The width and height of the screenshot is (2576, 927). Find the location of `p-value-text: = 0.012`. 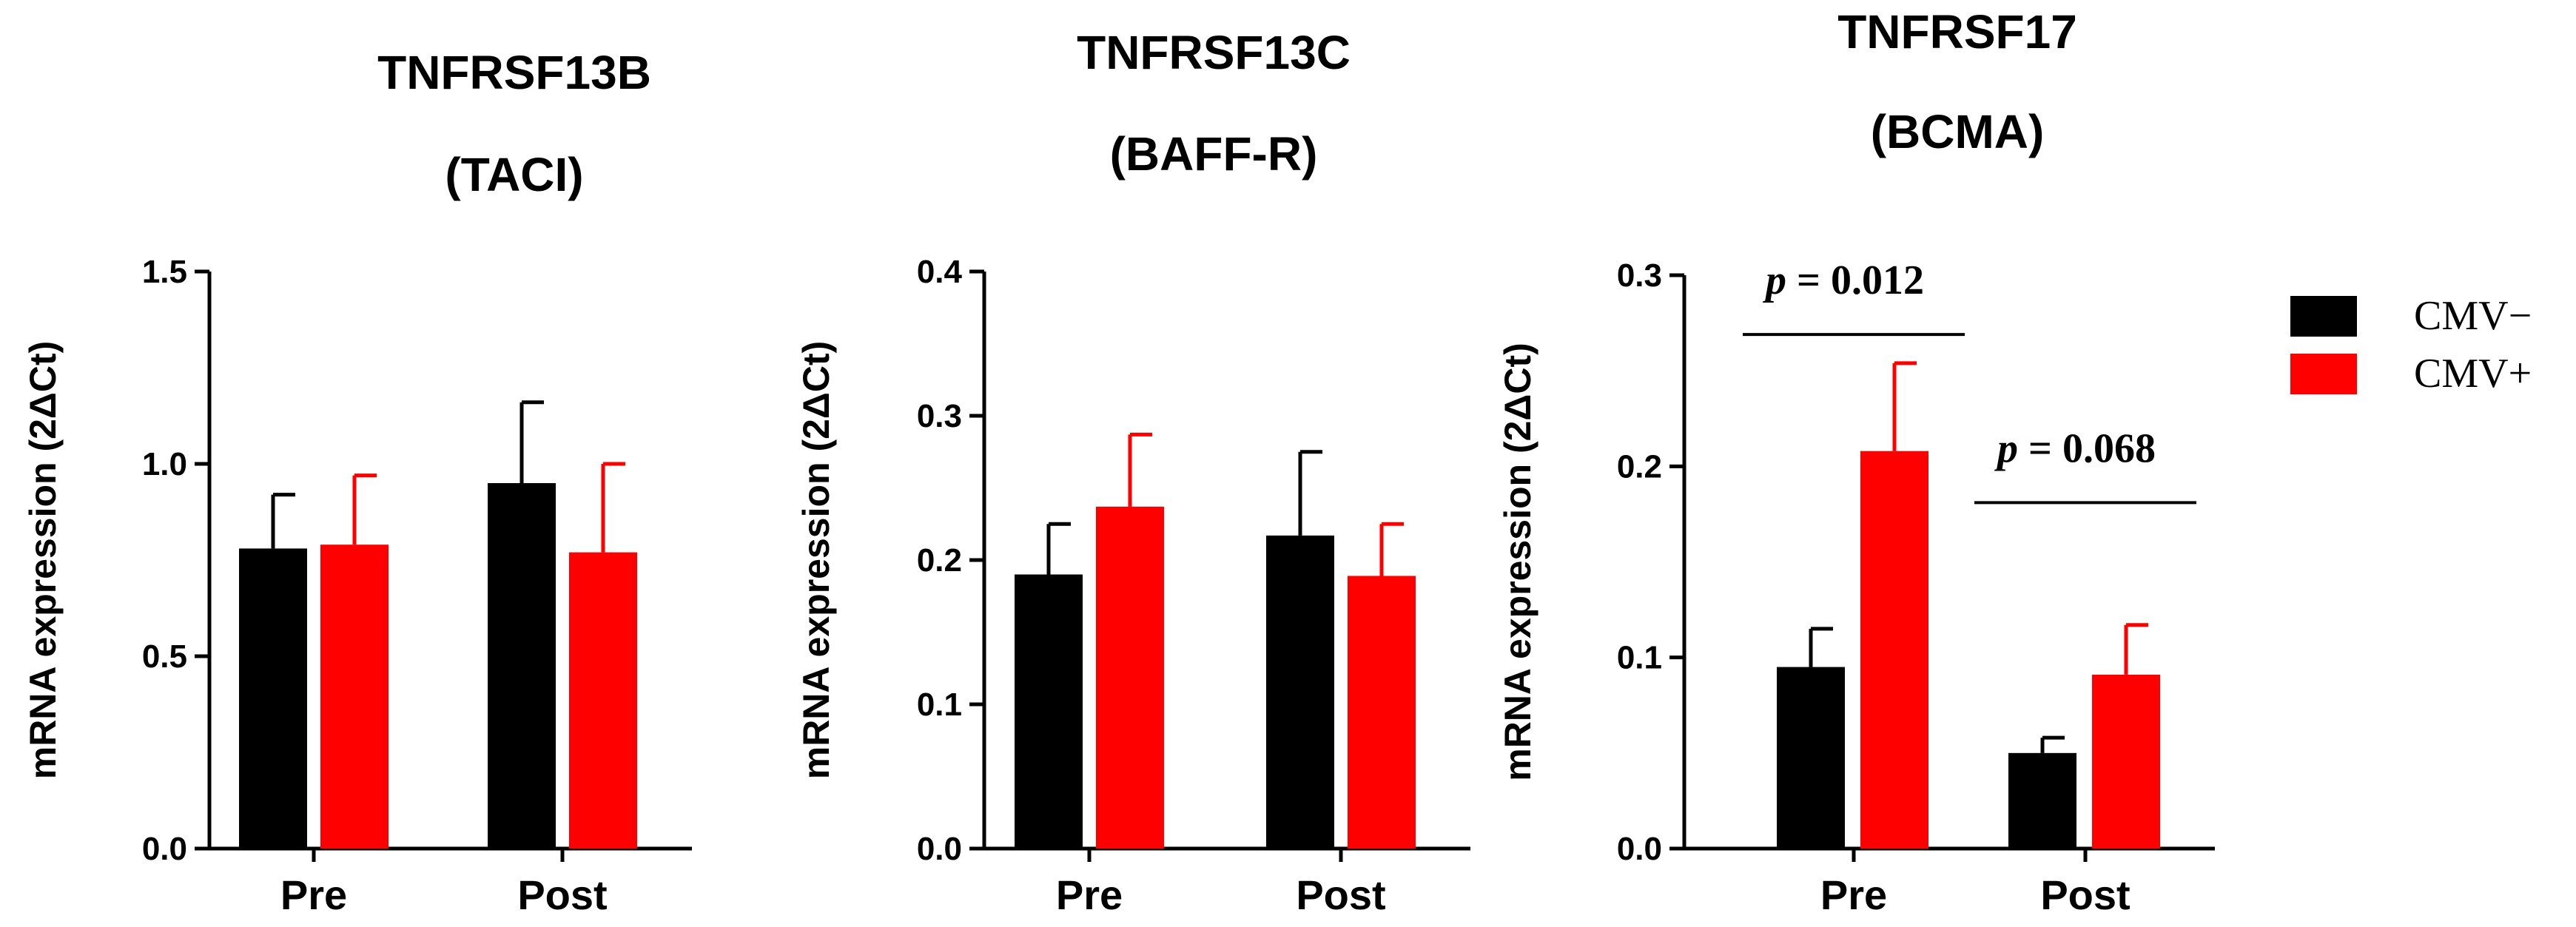

p-value-text: = 0.012 is located at coordinates (1855, 280).